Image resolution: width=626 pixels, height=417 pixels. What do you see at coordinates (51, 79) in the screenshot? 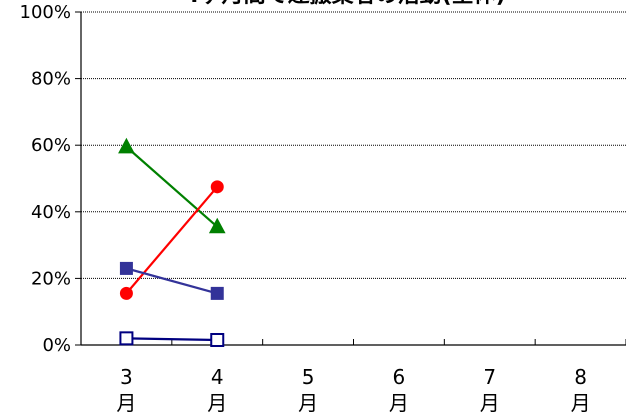
I see `y-tick-label: 80%` at bounding box center [51, 79].